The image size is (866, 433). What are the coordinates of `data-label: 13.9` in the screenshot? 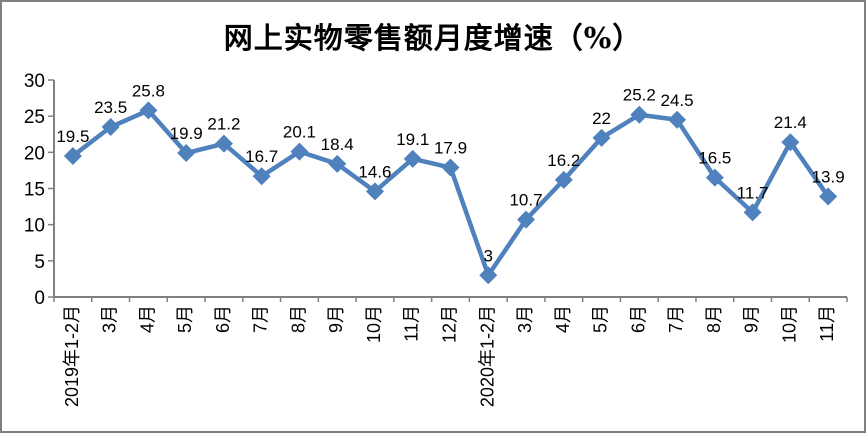 It's located at (828, 176).